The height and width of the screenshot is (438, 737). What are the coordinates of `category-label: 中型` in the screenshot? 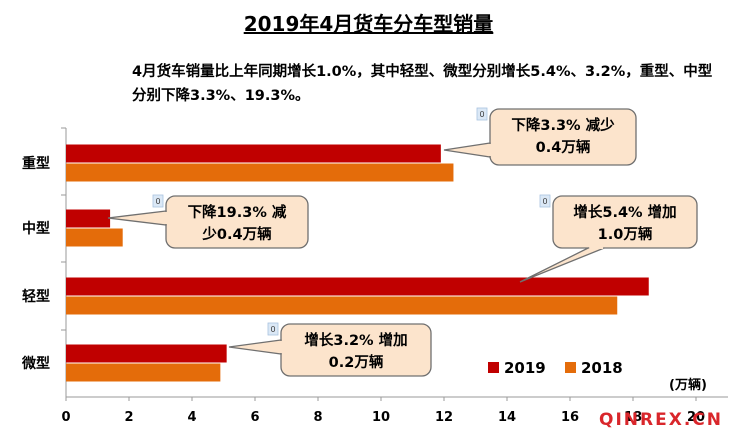 It's located at (36, 228).